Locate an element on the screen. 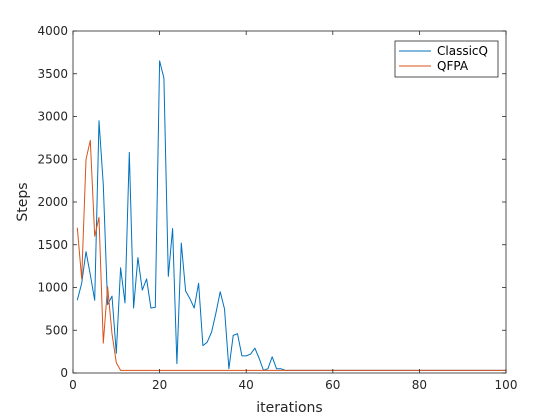 The width and height of the screenshot is (560, 420). y-tick-label: 2000 is located at coordinates (52, 202).